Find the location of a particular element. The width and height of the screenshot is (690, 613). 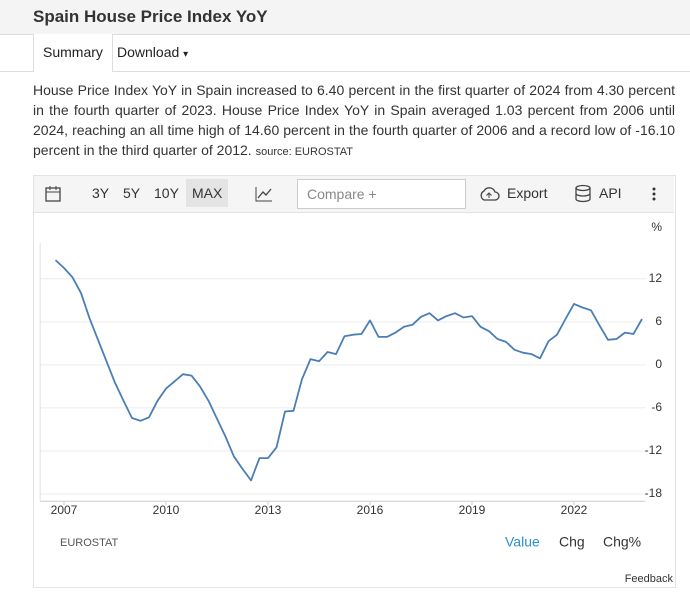

y-tick-label: -12 is located at coordinates (654, 450).